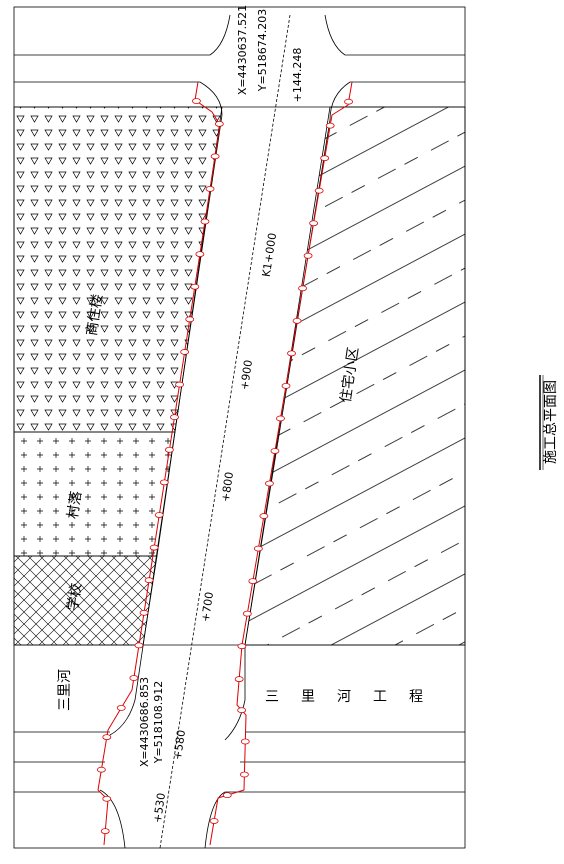  What do you see at coordinates (118, 269) in the screenshot?
I see `commercial-area` at bounding box center [118, 269].